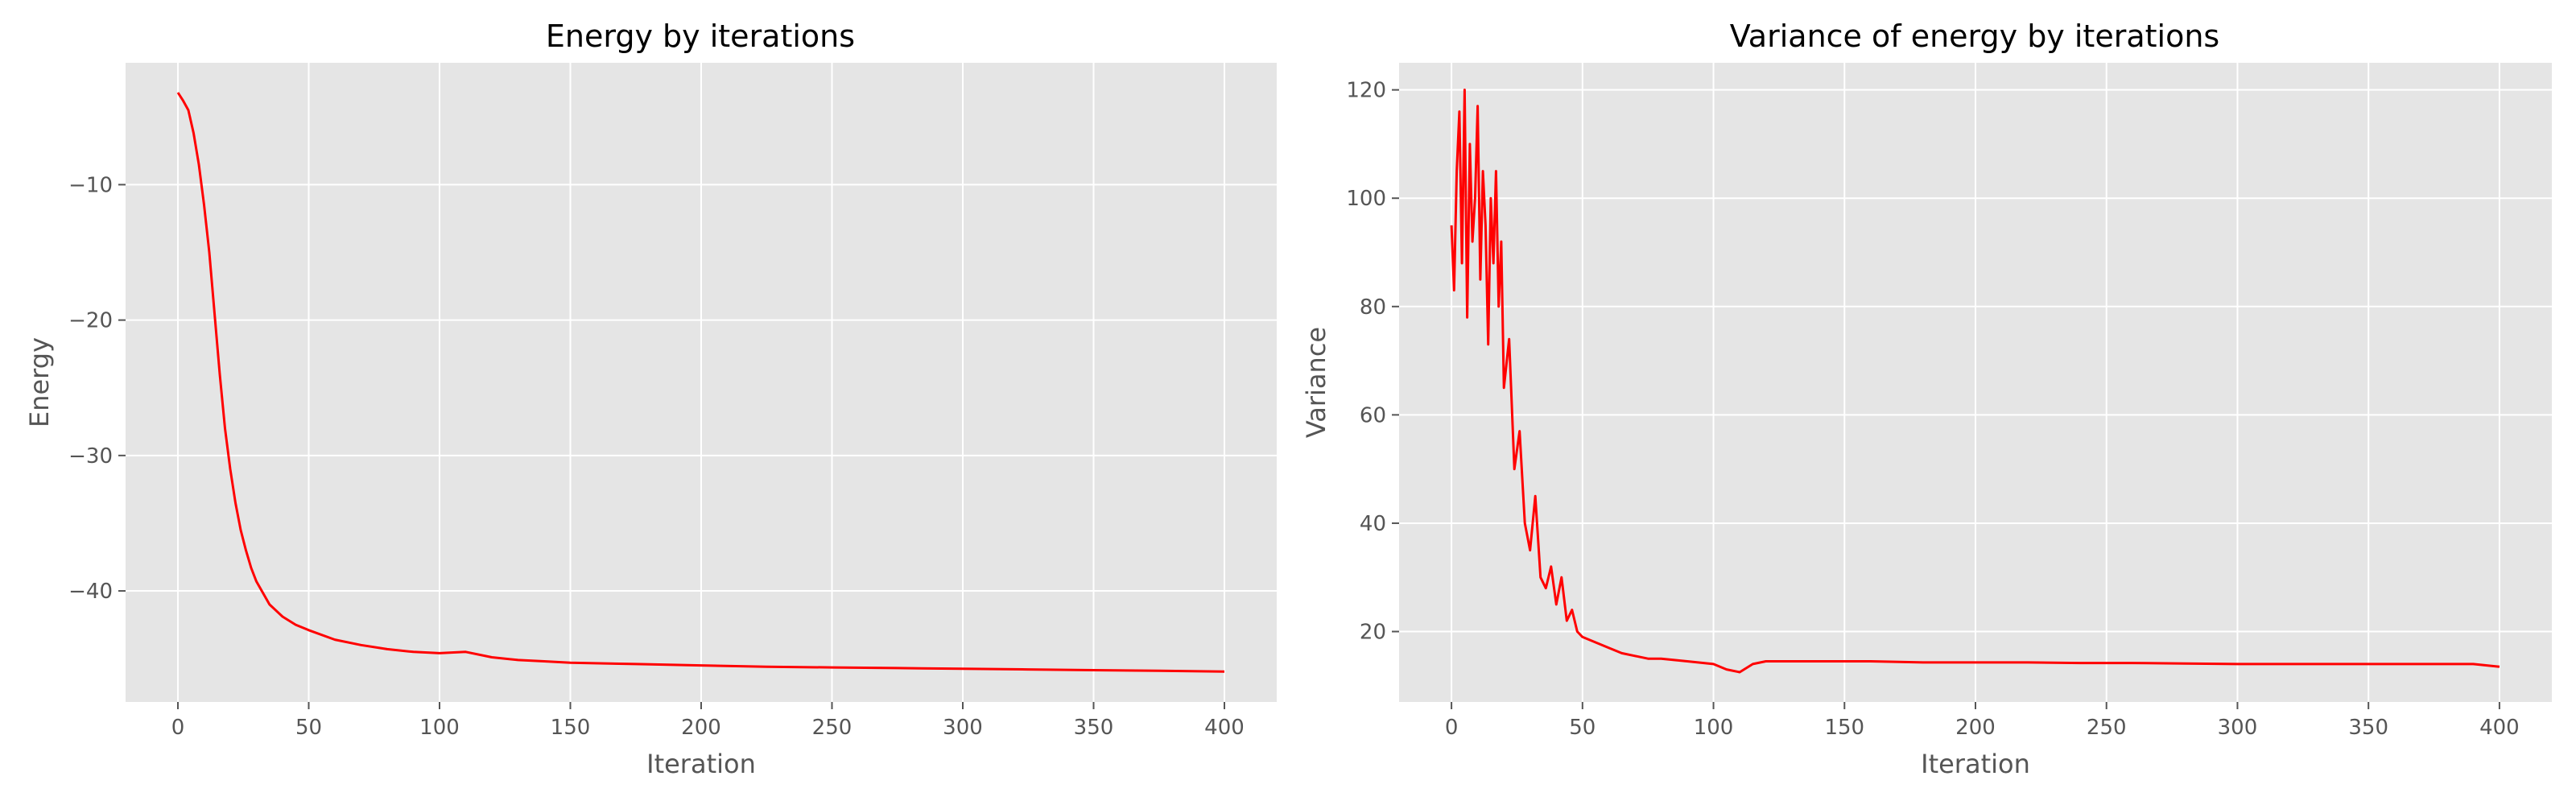  I want to click on y-tick-label: 40, so click(1373, 524).